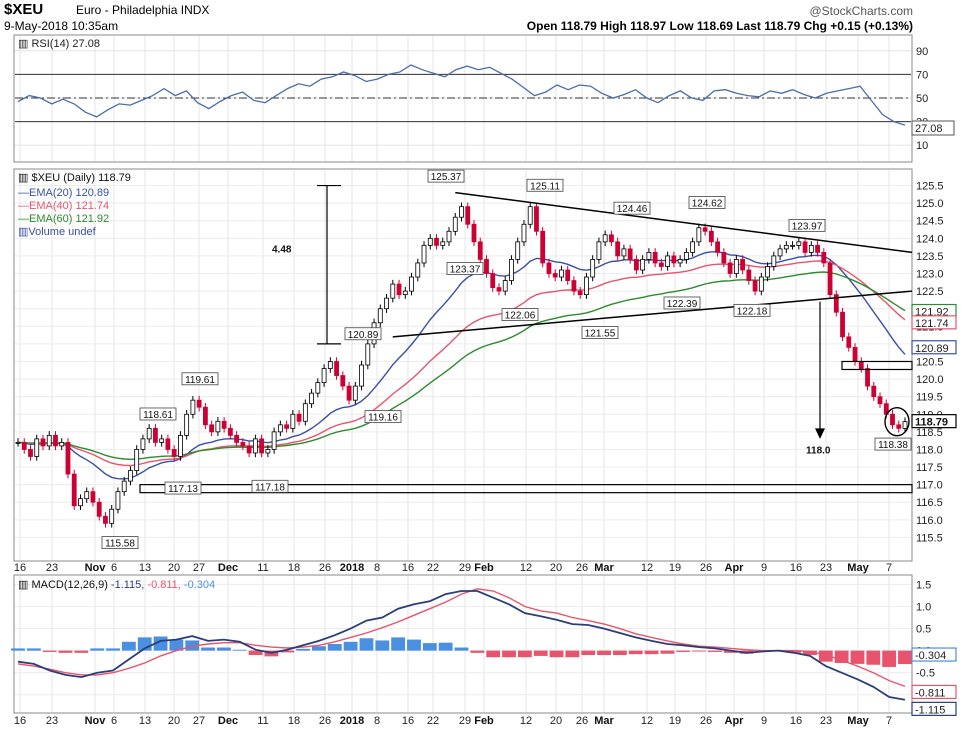  Describe the element at coordinates (930, 656) in the screenshot. I see `macd-badge-value: -0.304` at that location.